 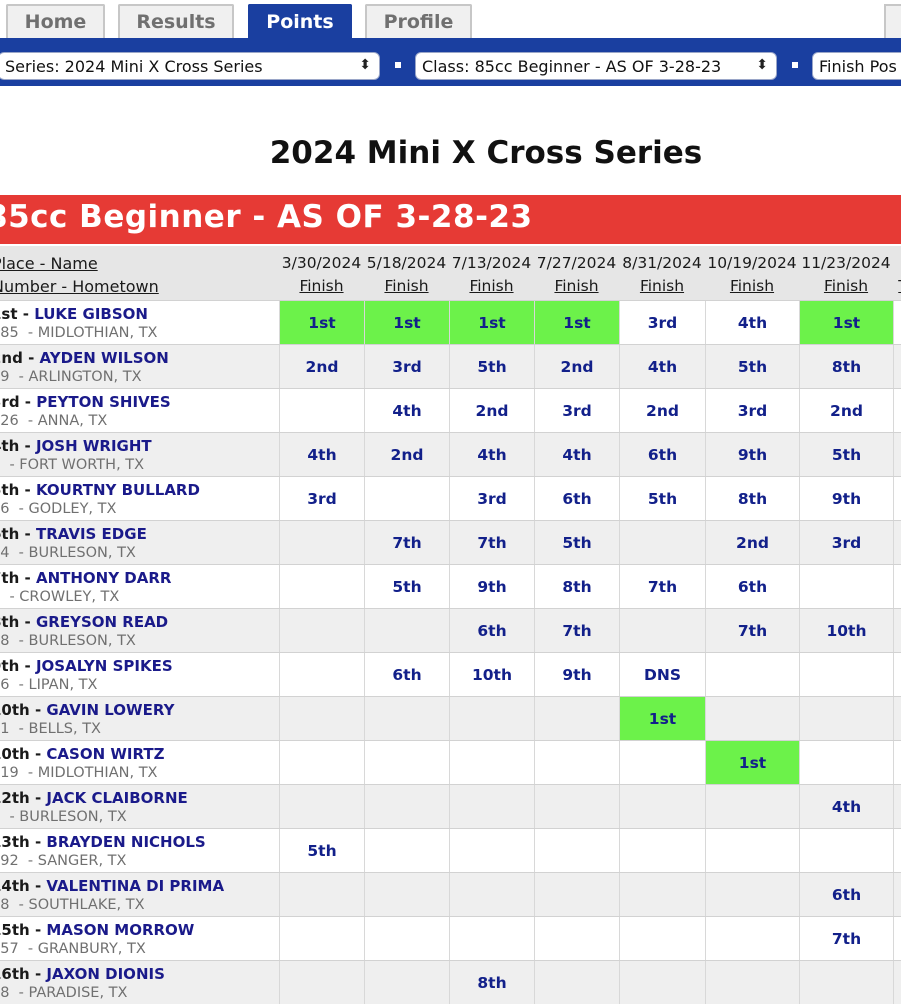 What do you see at coordinates (795, 65) in the screenshot?
I see `separator-dot` at bounding box center [795, 65].